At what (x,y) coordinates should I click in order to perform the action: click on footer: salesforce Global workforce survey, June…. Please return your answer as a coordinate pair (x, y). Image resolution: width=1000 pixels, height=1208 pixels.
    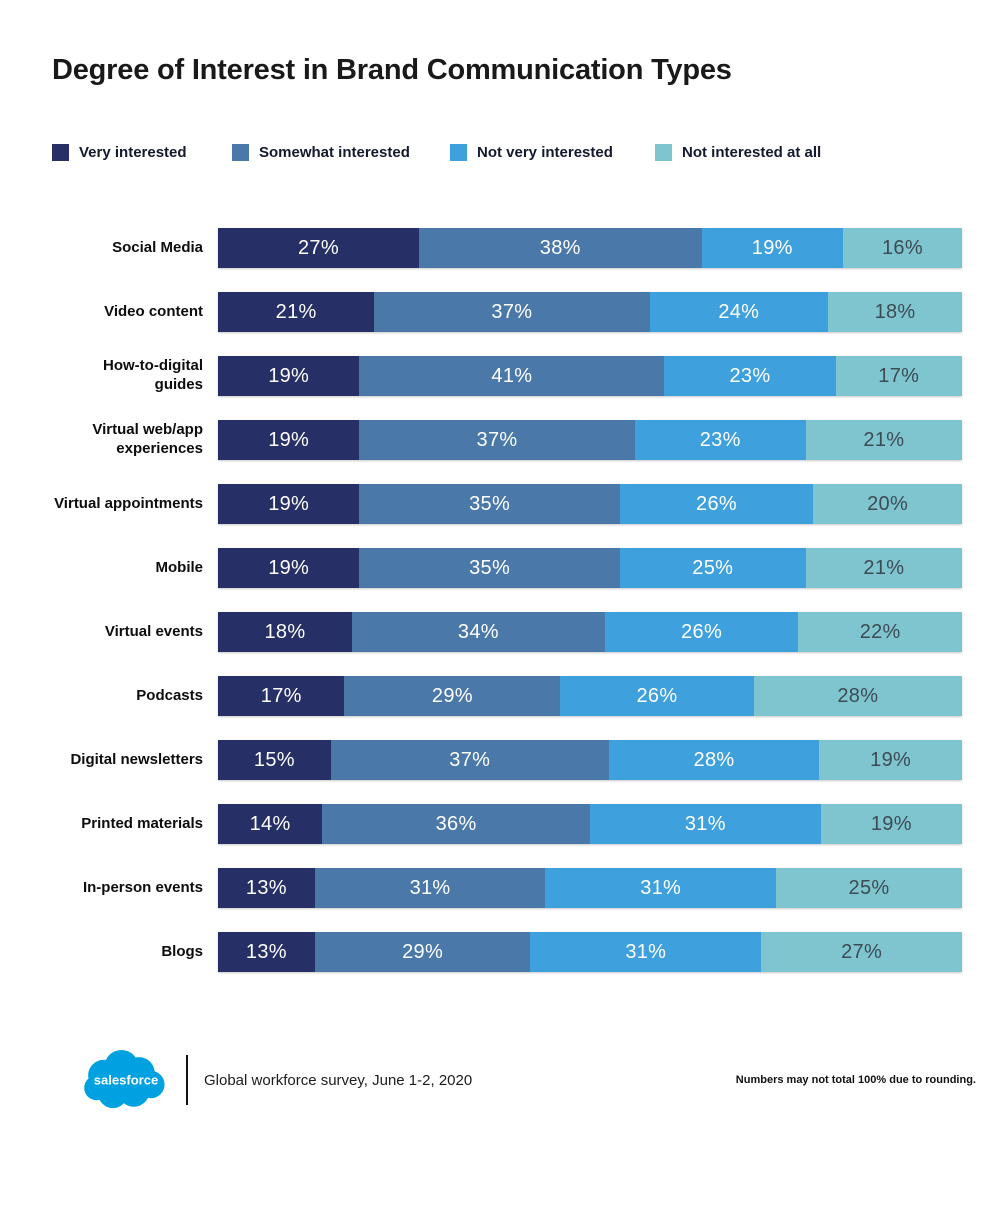
    Looking at the image, I should click on (528, 1080).